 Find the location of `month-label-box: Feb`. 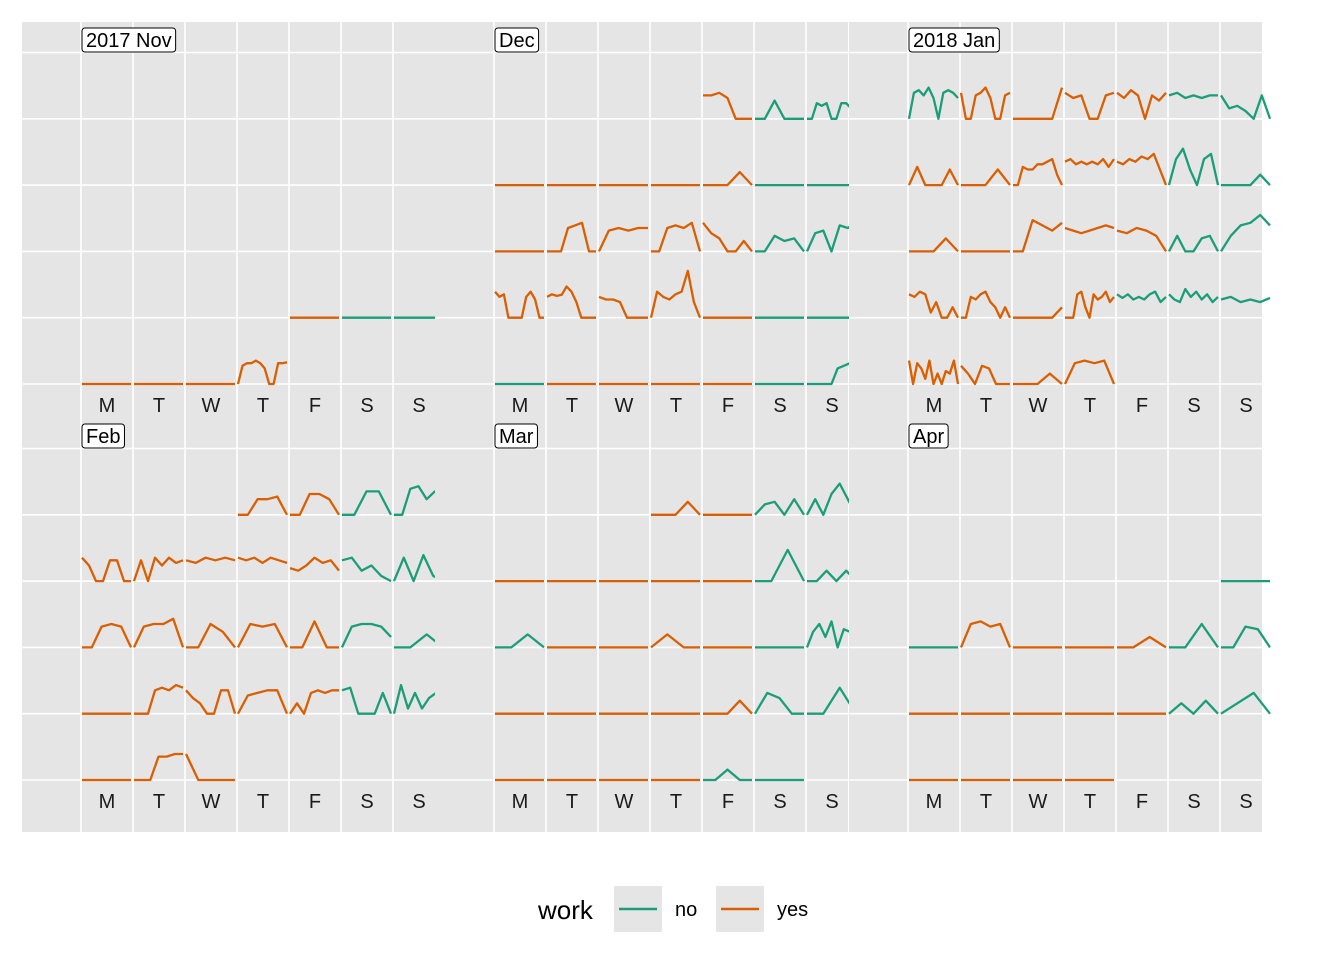

month-label-box: Feb is located at coordinates (103, 436).